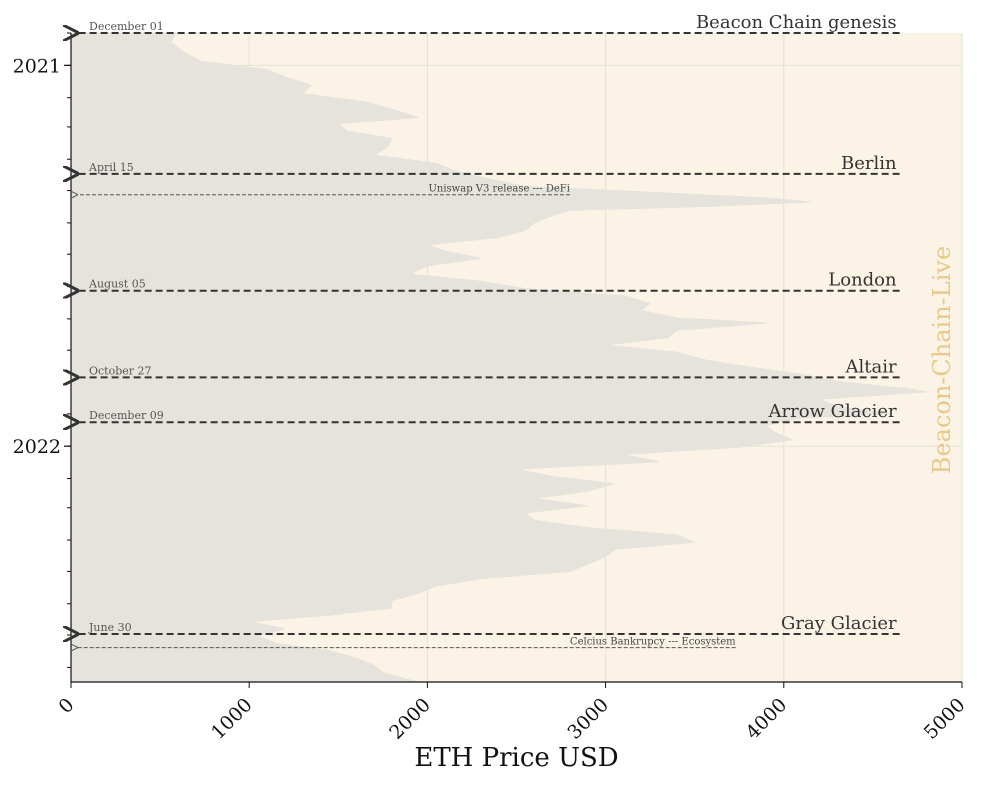 This screenshot has height=786, width=1000. What do you see at coordinates (767, 719) in the screenshot?
I see `x-tick-label: 4000` at bounding box center [767, 719].